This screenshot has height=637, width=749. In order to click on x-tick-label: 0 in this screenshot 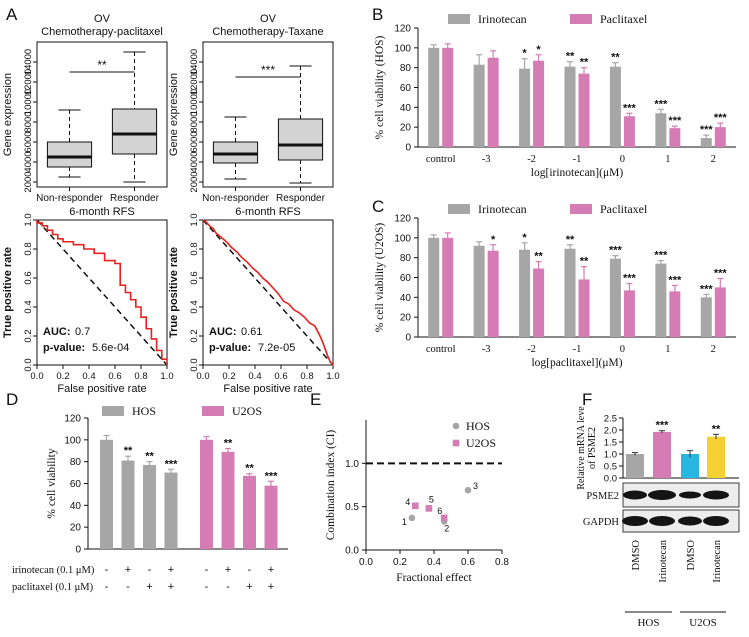, I will do `click(622, 349)`.